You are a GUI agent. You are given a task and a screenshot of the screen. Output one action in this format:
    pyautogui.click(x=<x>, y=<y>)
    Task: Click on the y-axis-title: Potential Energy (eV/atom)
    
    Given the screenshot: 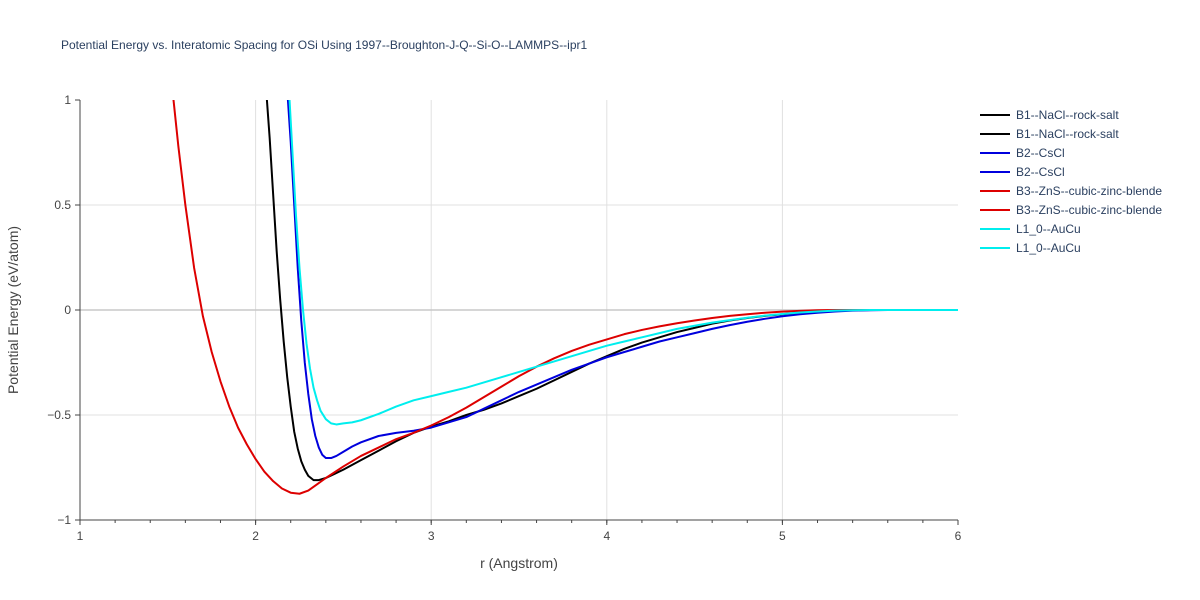 What is the action you would take?
    pyautogui.click(x=13, y=310)
    